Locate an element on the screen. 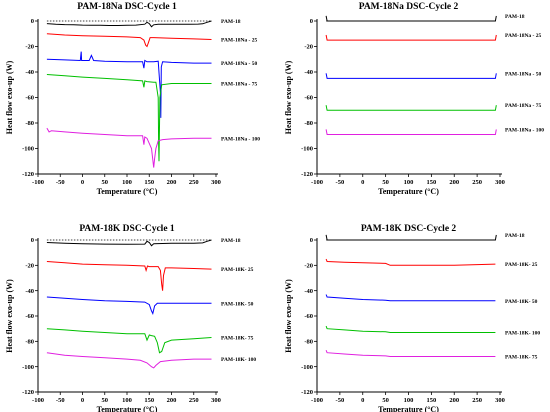 This screenshot has height=412, width=550. x-tick-label: 300 is located at coordinates (500, 400).